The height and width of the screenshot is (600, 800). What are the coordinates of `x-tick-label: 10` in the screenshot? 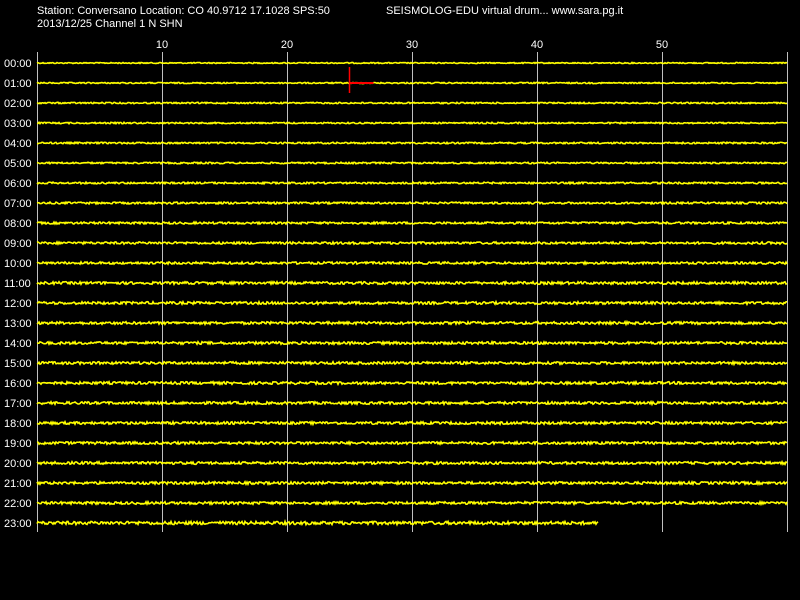 It's located at (162, 45).